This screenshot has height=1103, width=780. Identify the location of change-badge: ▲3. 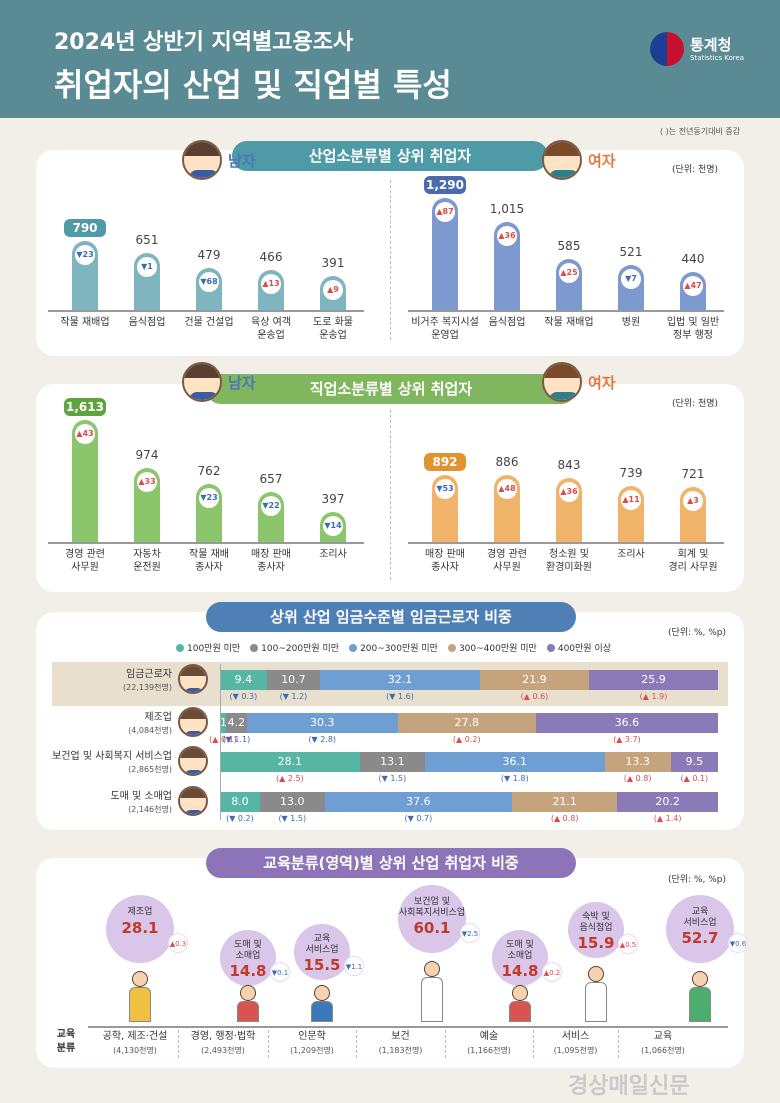
(693, 501).